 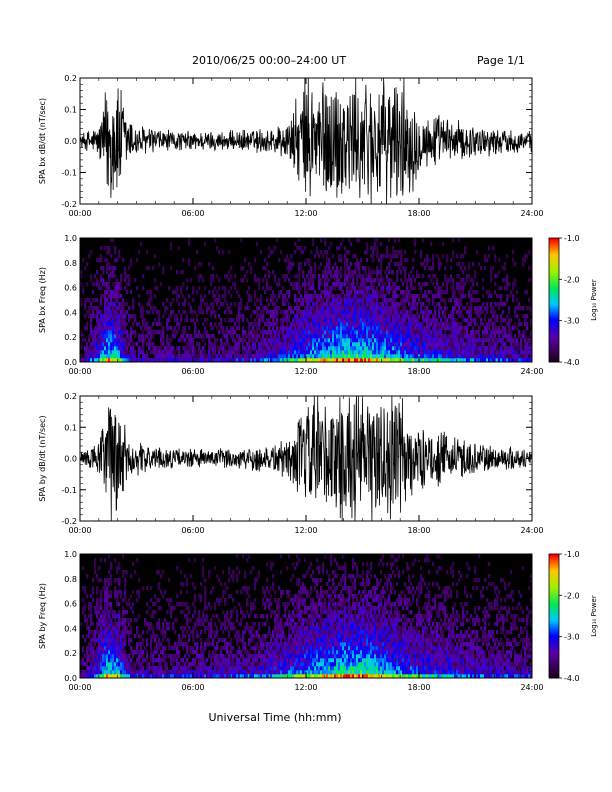 I want to click on y-axis-label: SPA bx Freq (Hz), so click(x=42, y=300).